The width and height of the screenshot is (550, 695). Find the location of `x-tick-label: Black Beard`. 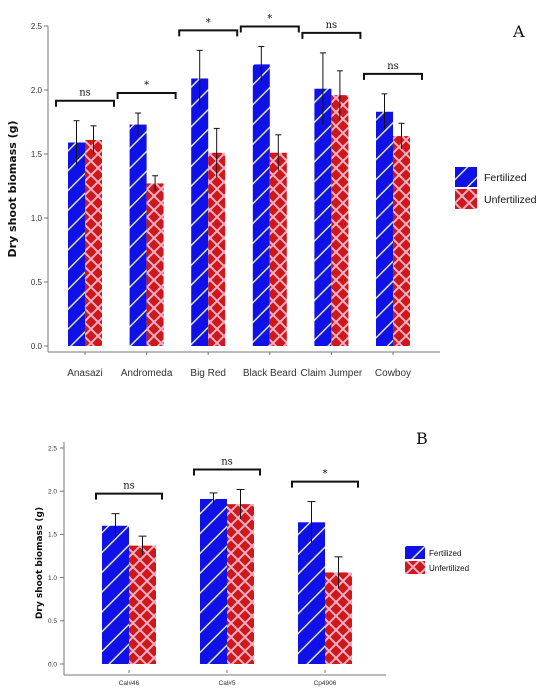

x-tick-label: Black Beard is located at coordinates (270, 373).